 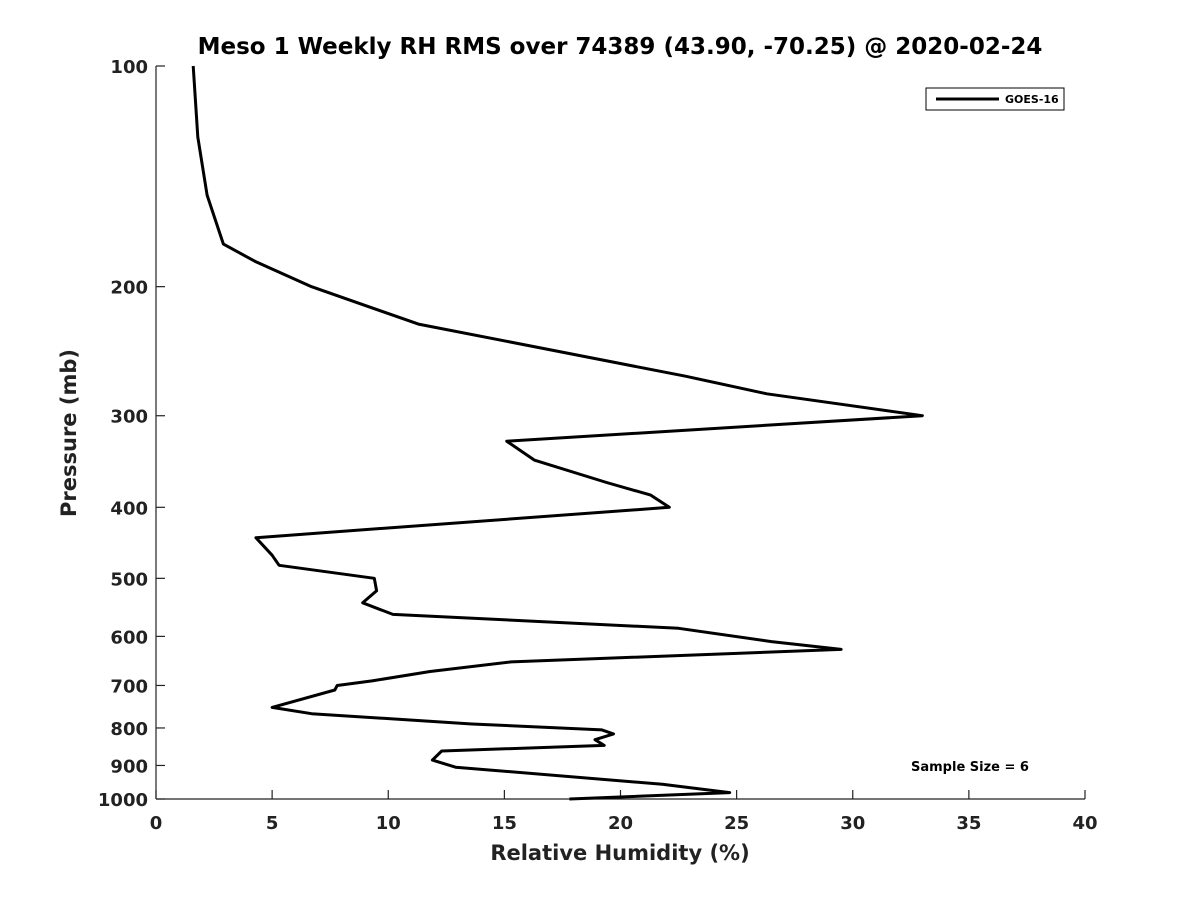 What do you see at coordinates (156, 823) in the screenshot?
I see `x-tick-label: 0` at bounding box center [156, 823].